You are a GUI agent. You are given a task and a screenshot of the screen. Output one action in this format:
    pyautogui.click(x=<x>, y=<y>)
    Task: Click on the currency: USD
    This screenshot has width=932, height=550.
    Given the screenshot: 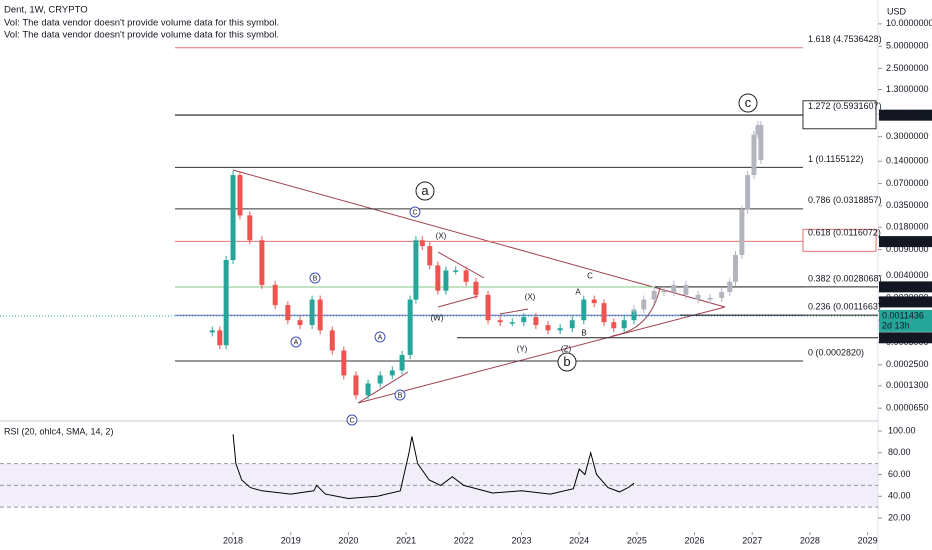 What is the action you would take?
    pyautogui.click(x=897, y=11)
    